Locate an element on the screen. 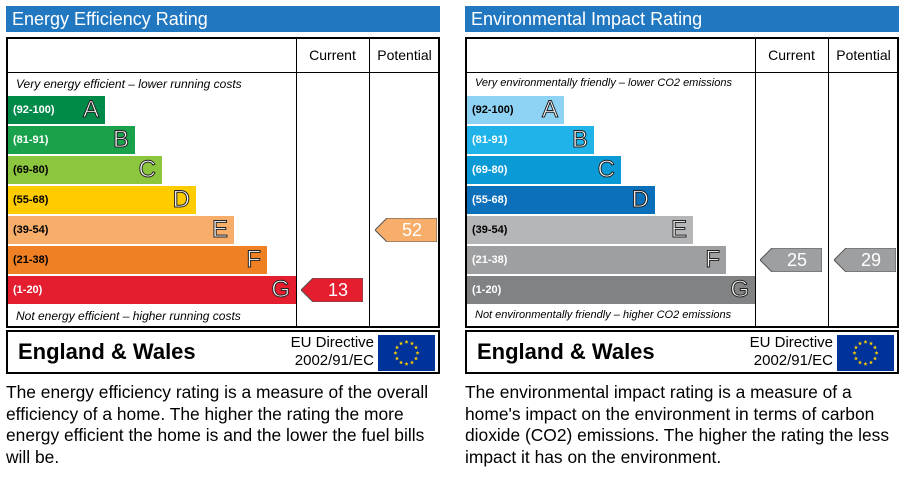 This screenshot has height=477, width=910. current-rating-value: 13 is located at coordinates (338, 290).